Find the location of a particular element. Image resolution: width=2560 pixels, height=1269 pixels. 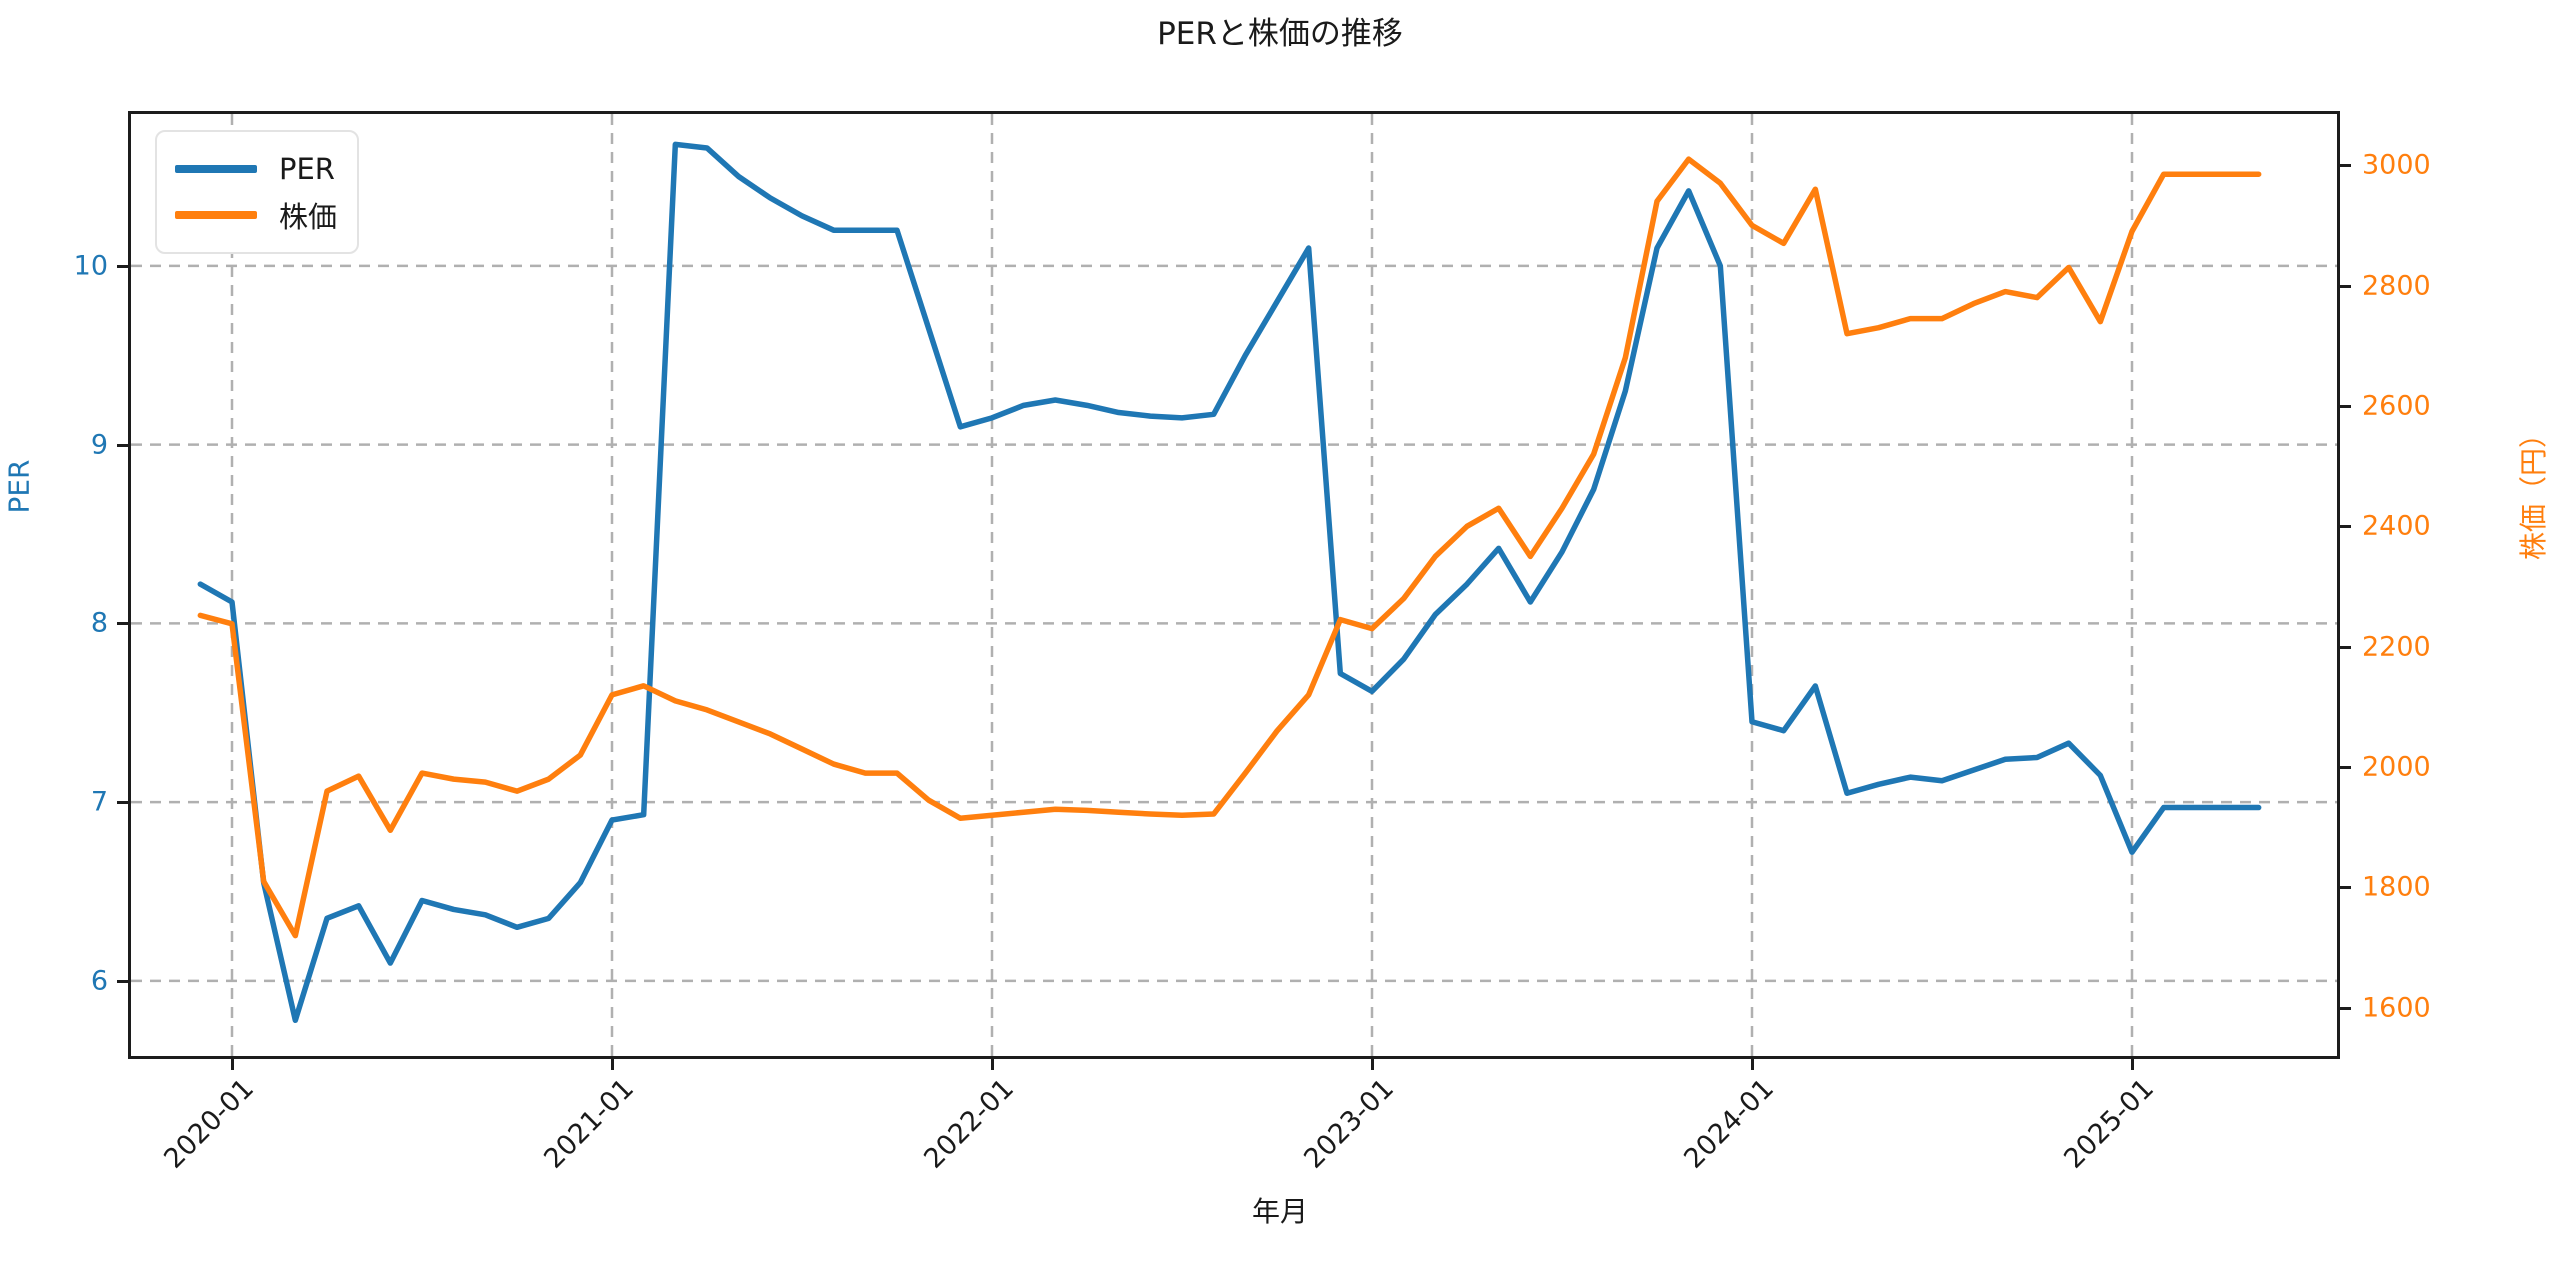

y-axis-right-tick-label: 2200 is located at coordinates (2396, 647).